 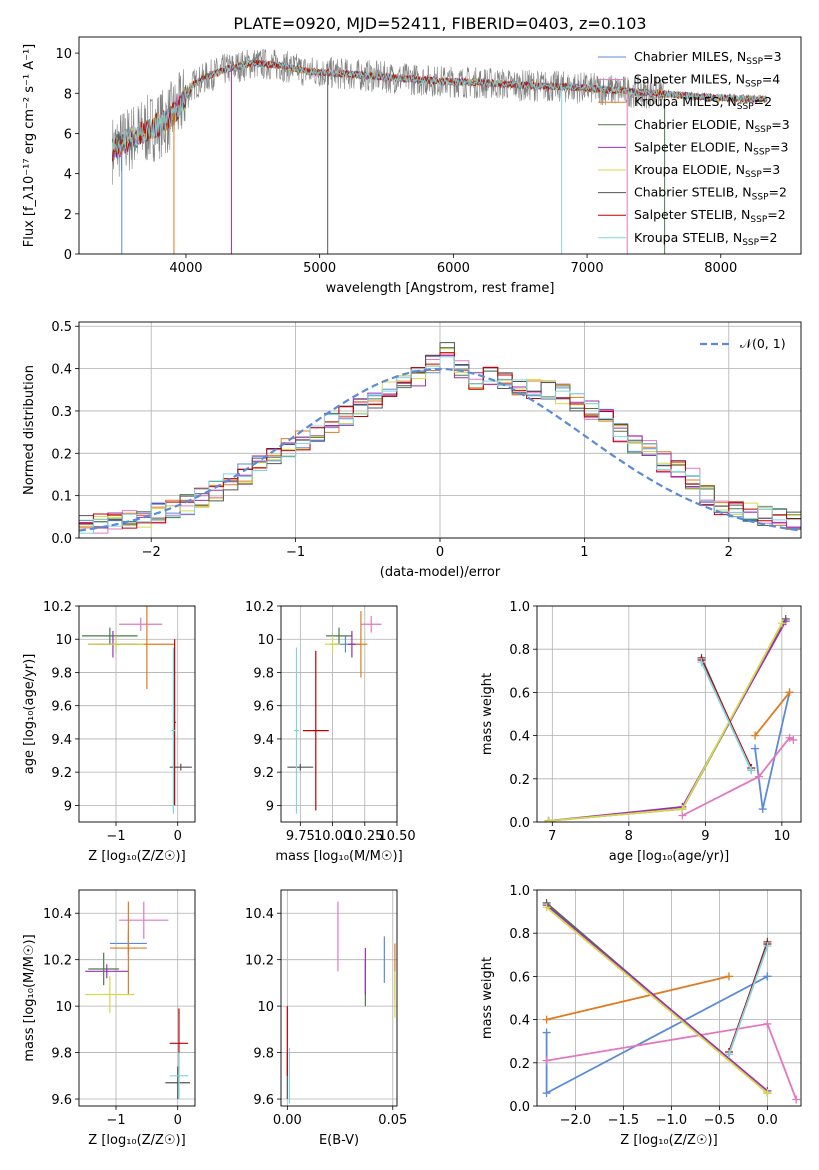 I want to click on x-tick-label: 7000, so click(x=587, y=268).